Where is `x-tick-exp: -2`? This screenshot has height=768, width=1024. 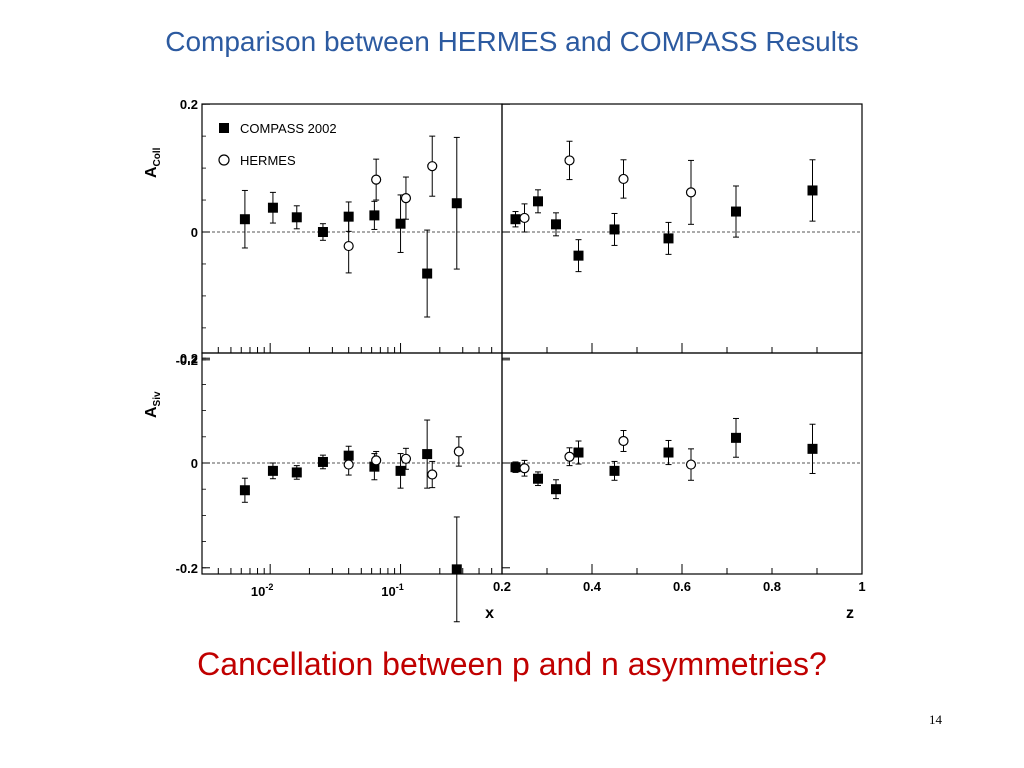
x-tick-exp: -2 is located at coordinates (269, 587).